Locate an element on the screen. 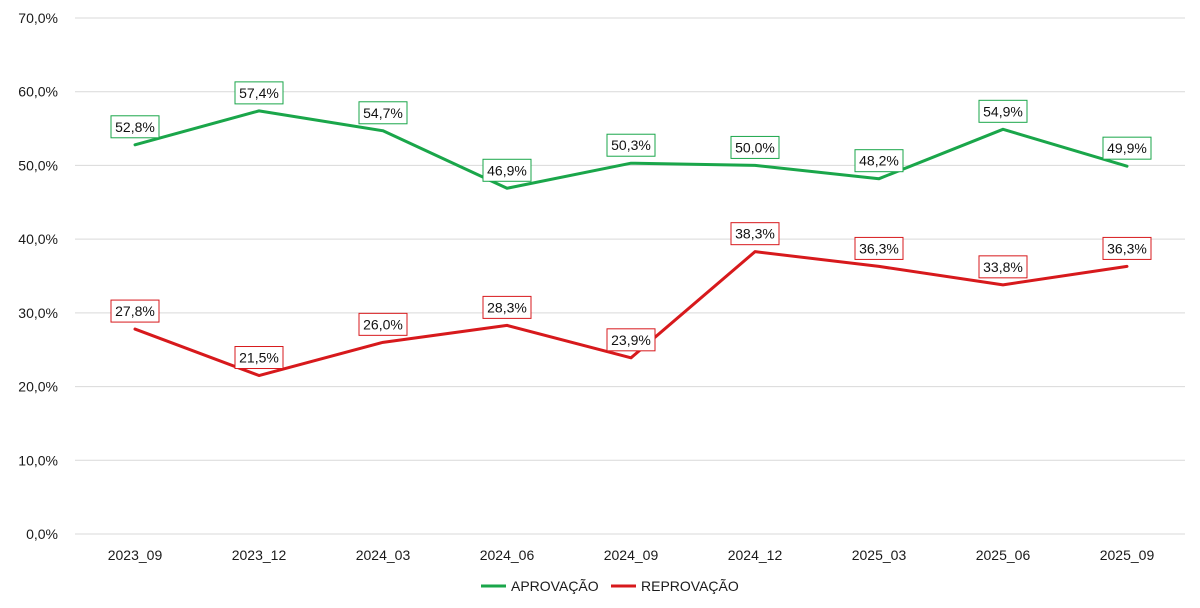 This screenshot has width=1200, height=608. legend-item: REPROVAÇÃO is located at coordinates (675, 586).